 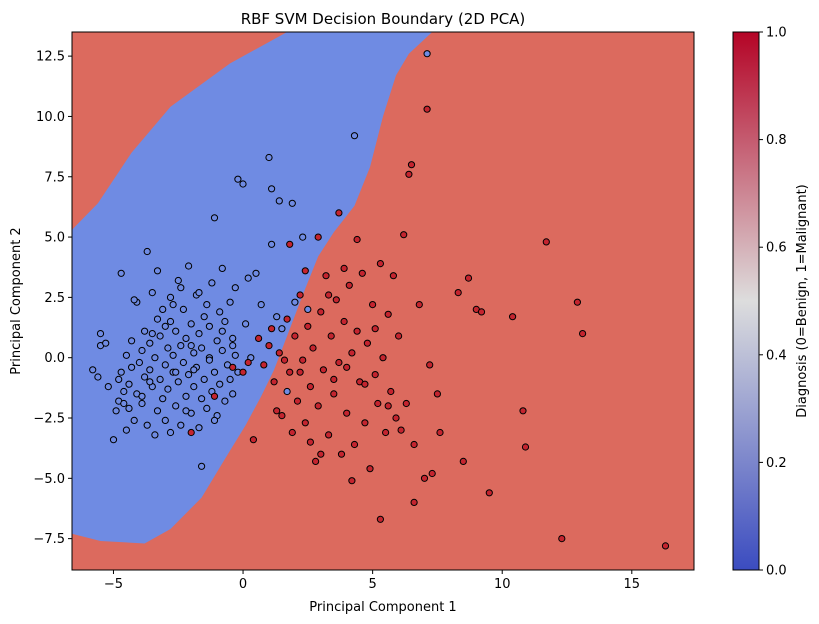 What do you see at coordinates (49, 419) in the screenshot?
I see `y-tick-label: −2.5` at bounding box center [49, 419].